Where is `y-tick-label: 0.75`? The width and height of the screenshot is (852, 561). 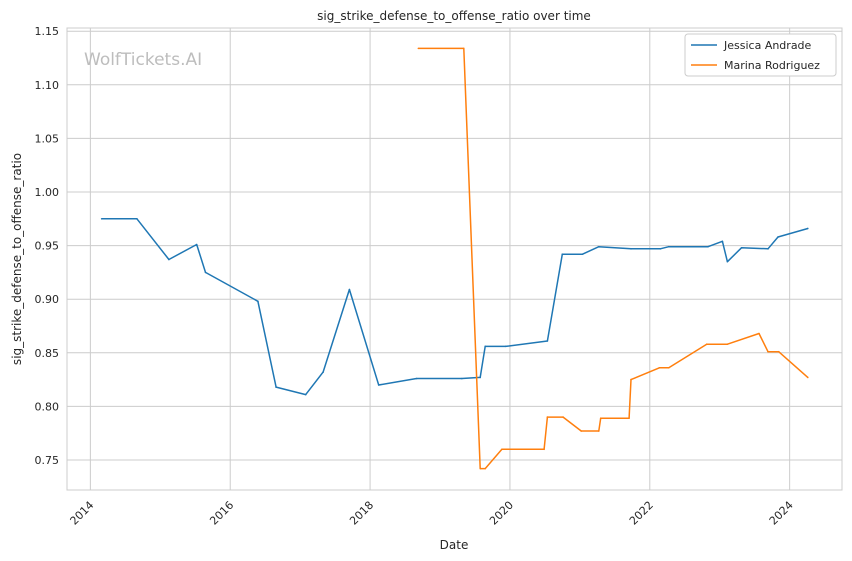 y-tick-label: 0.75 is located at coordinates (47, 460).